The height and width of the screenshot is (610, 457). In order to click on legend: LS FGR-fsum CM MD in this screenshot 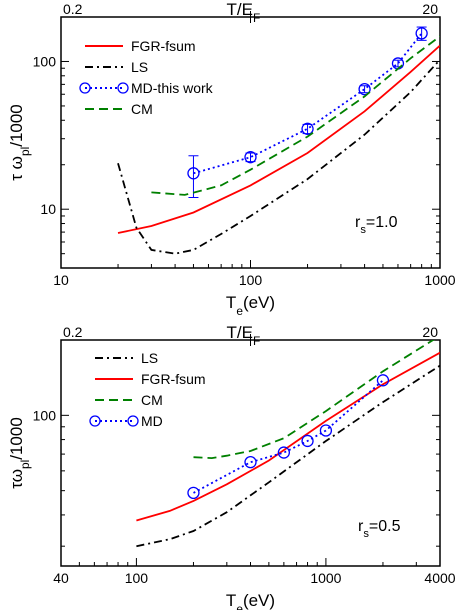, I will do `click(147, 389)`.